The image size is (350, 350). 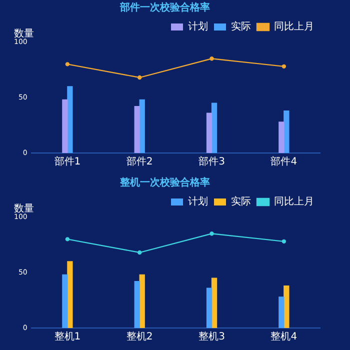 What do you see at coordinates (67, 162) in the screenshot?
I see `x-tick-label: 部件1` at bounding box center [67, 162].